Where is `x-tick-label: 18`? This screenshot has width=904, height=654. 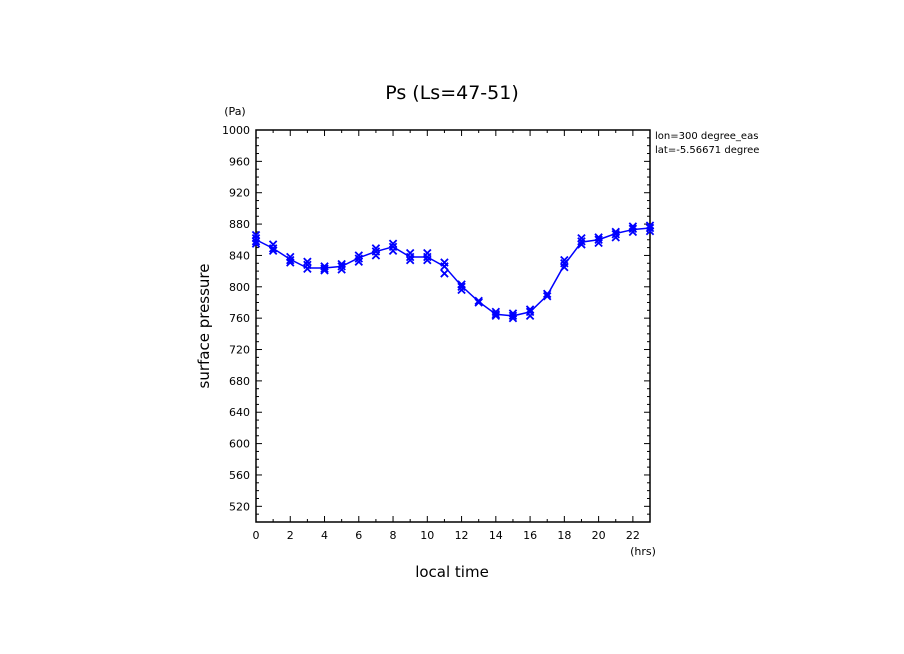 x-tick-label: 18 is located at coordinates (564, 535).